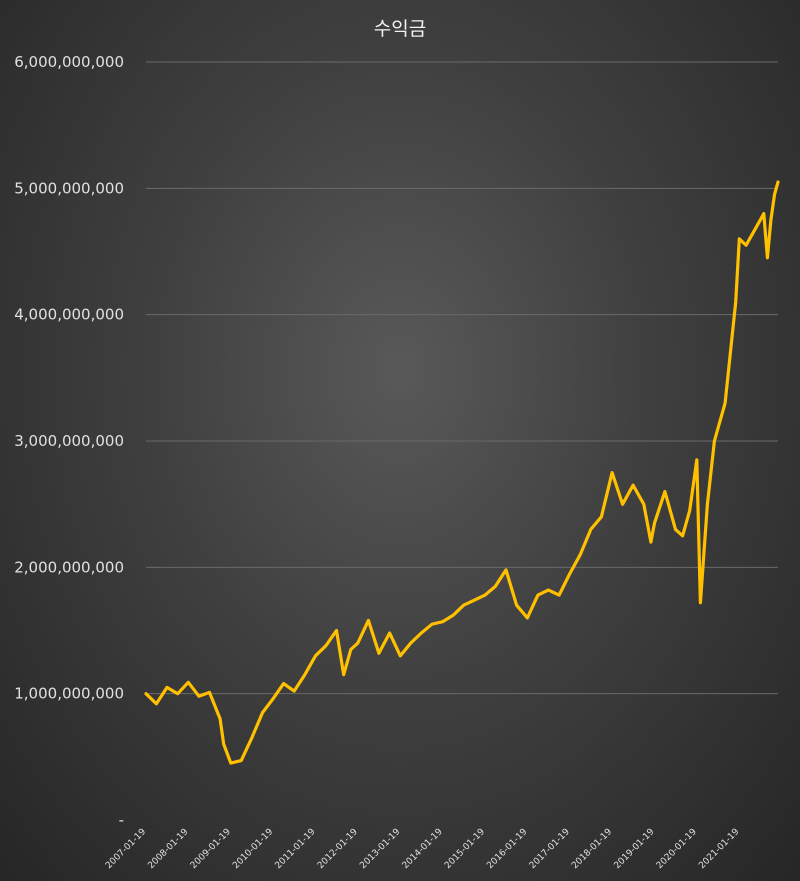 The width and height of the screenshot is (800, 881). I want to click on x-tick-label: 2007-01-19, so click(126, 849).